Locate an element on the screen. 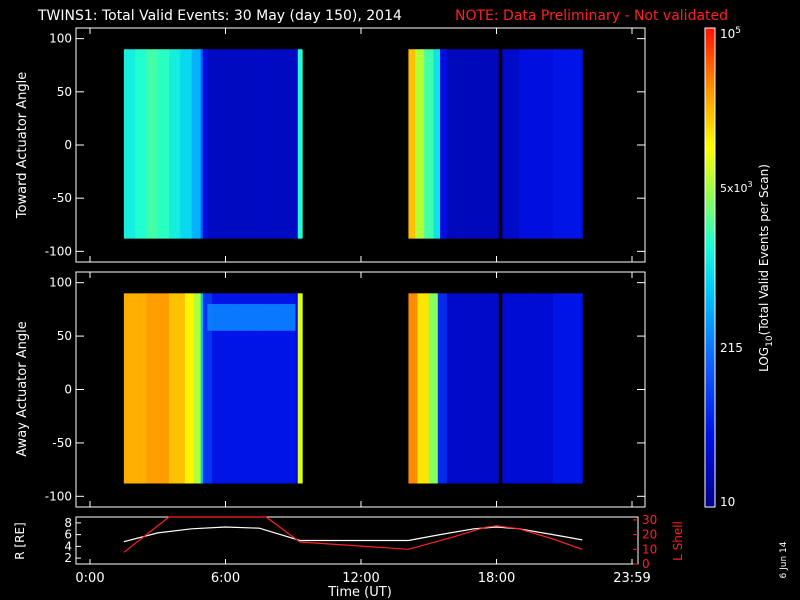 This screenshot has width=800, height=600. x-tick-label: 6:00 is located at coordinates (225, 578).